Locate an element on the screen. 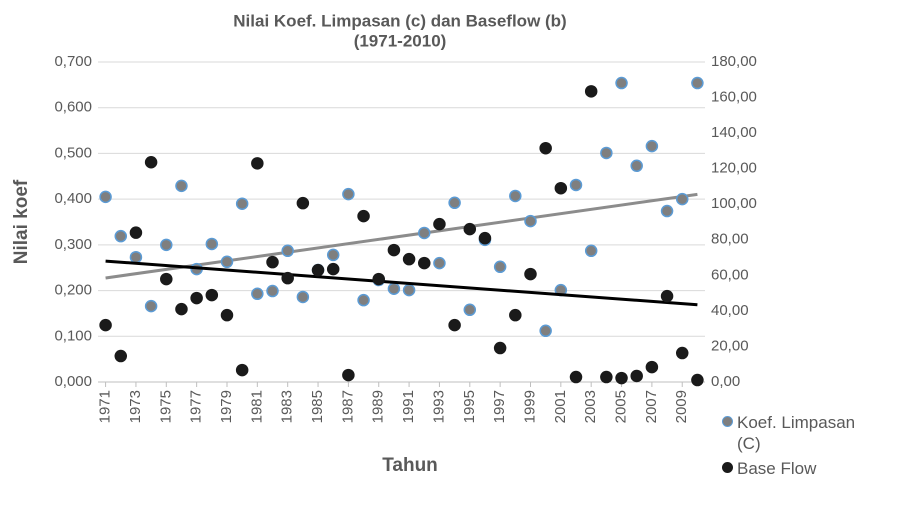  x-tick-label: 1993 is located at coordinates (438, 406).